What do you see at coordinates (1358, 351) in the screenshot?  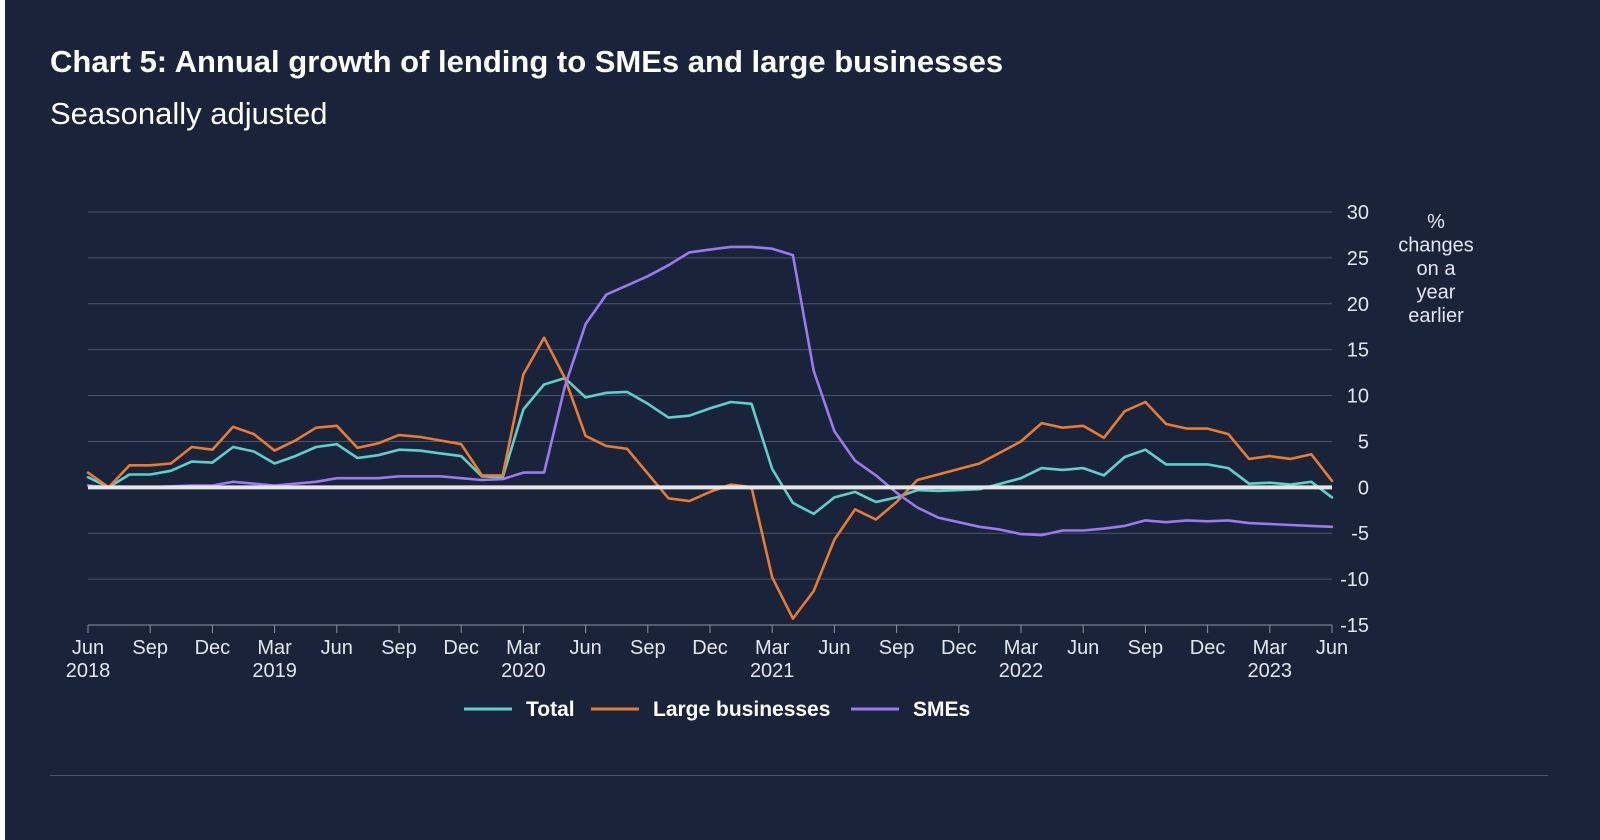 I see `y-tick-label: 15` at bounding box center [1358, 351].